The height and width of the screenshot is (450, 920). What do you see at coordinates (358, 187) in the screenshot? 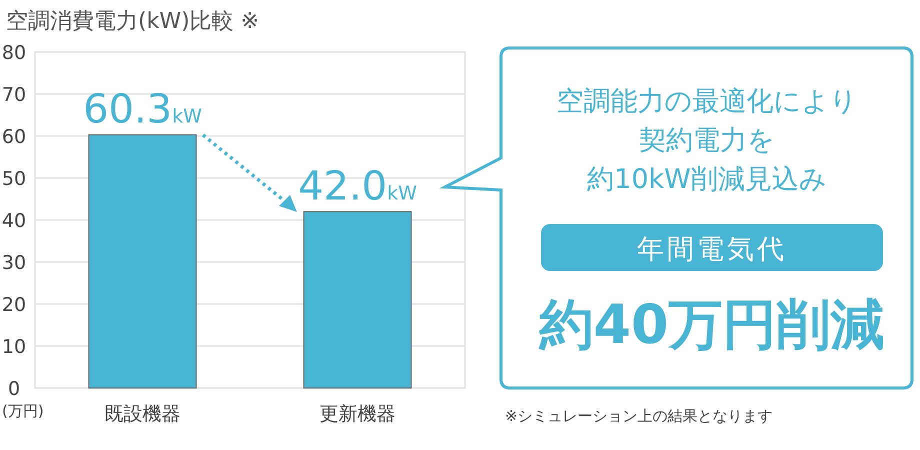
I see `data-label: 42.0kW` at bounding box center [358, 187].